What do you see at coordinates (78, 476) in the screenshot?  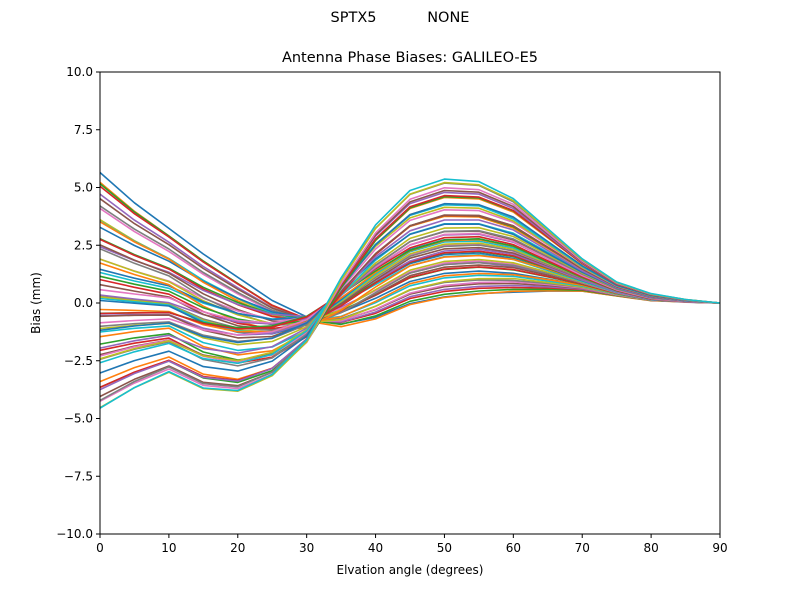 I see `y-tick-label: −7.5` at bounding box center [78, 476].